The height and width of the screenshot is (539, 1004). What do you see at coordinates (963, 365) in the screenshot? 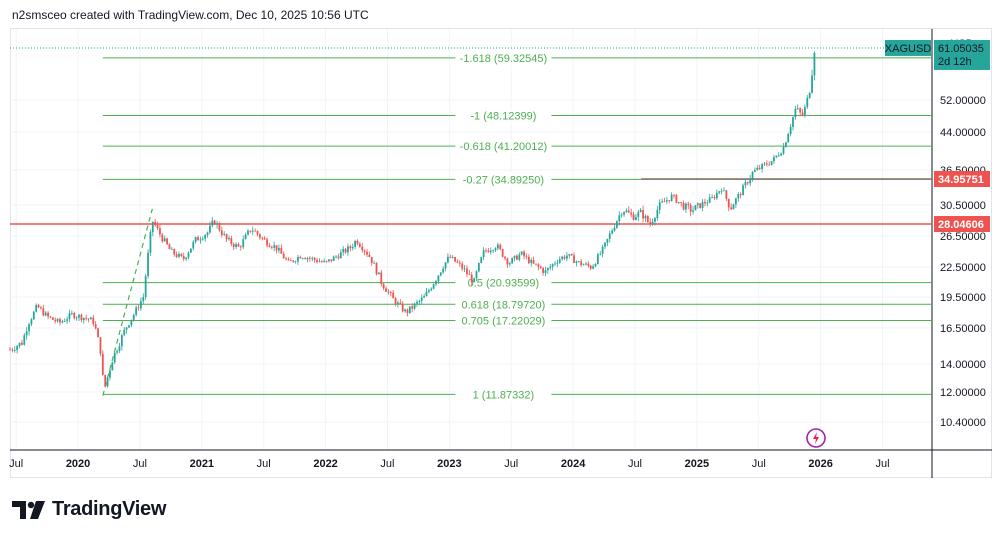
I see `price-tick-label: 14.00000` at bounding box center [963, 365].